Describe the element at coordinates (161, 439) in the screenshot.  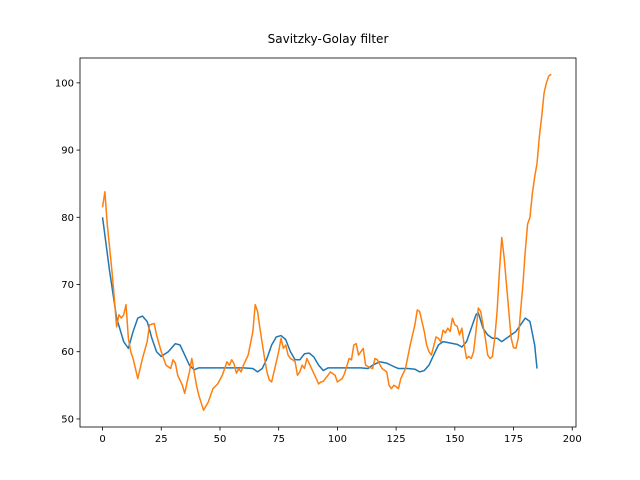
I see `x-tick-label: 25` at that location.